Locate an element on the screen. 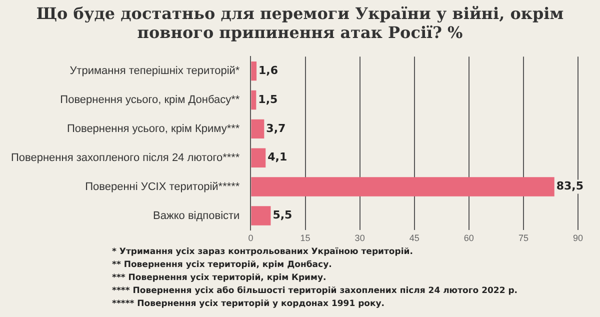  y-tick-label: Повернення захопленого після 24 лютого**** is located at coordinates (125, 158).